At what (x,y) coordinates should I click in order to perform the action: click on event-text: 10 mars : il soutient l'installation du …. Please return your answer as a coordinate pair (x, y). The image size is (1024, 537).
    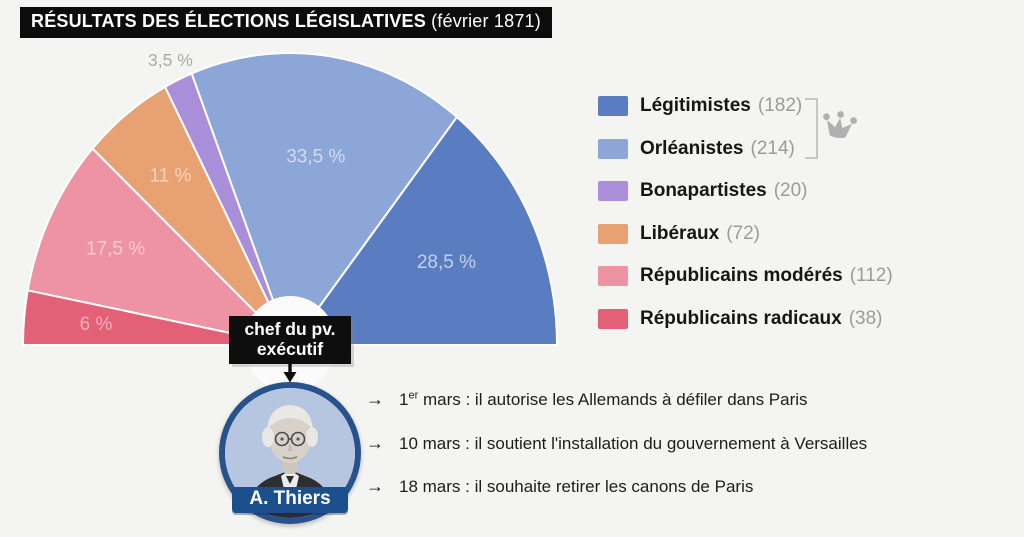
    Looking at the image, I should click on (633, 443).